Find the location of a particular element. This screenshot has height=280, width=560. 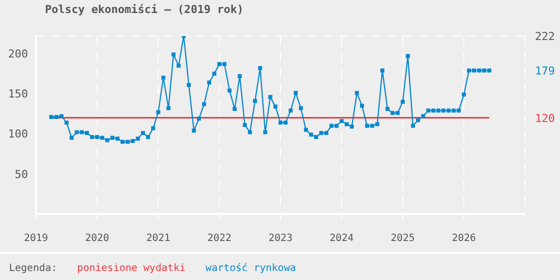

x-tick-label: 2019 is located at coordinates (36, 238).